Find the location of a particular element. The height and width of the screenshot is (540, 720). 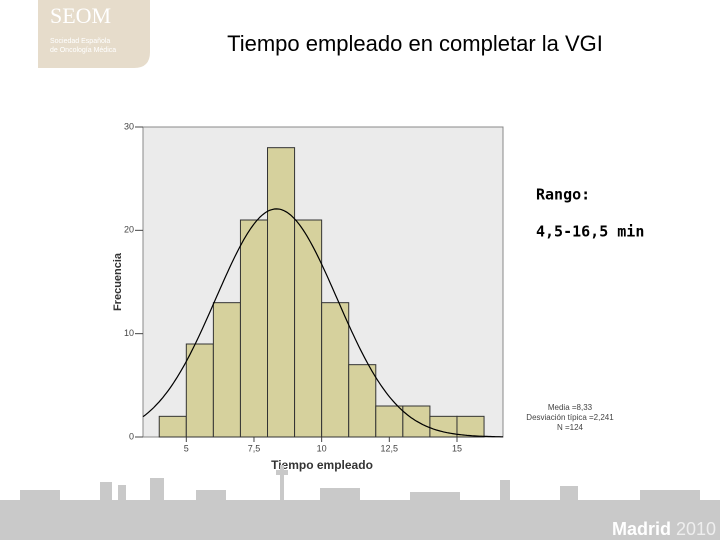

footer-city: Madrid is located at coordinates (641, 529).